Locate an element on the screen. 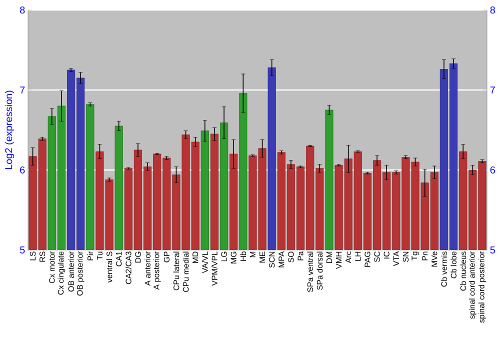  y2-tick-label: 5 is located at coordinates (492, 250).